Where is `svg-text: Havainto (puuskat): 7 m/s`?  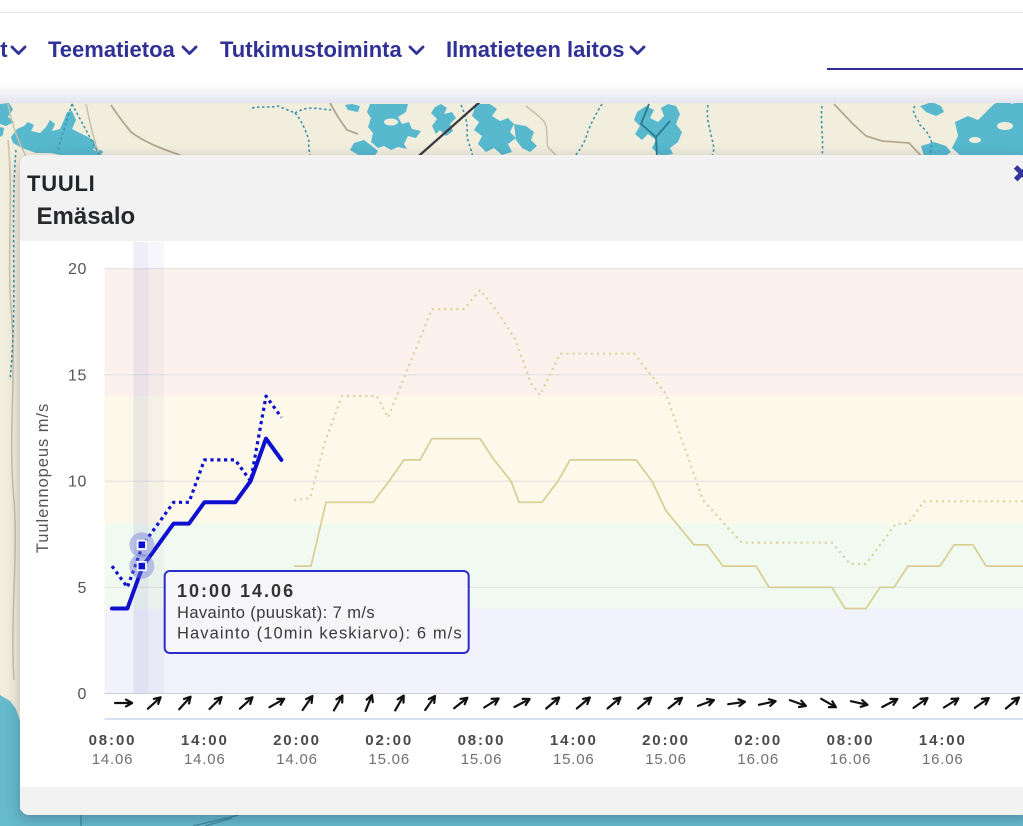
svg-text: Havainto (puuskat): 7 m/s is located at coordinates (276, 613).